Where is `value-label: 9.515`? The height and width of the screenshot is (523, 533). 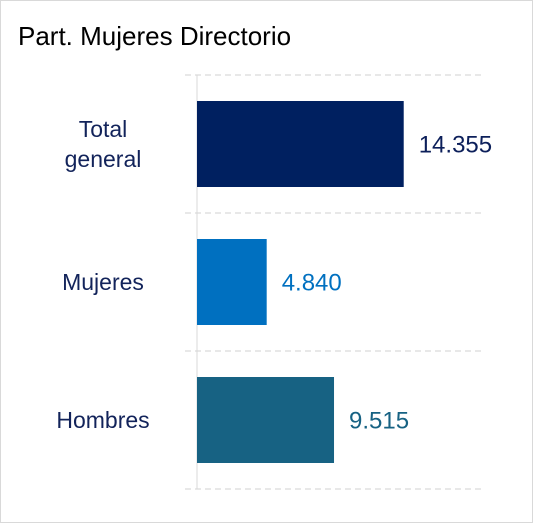
value-label: 9.515 is located at coordinates (379, 420).